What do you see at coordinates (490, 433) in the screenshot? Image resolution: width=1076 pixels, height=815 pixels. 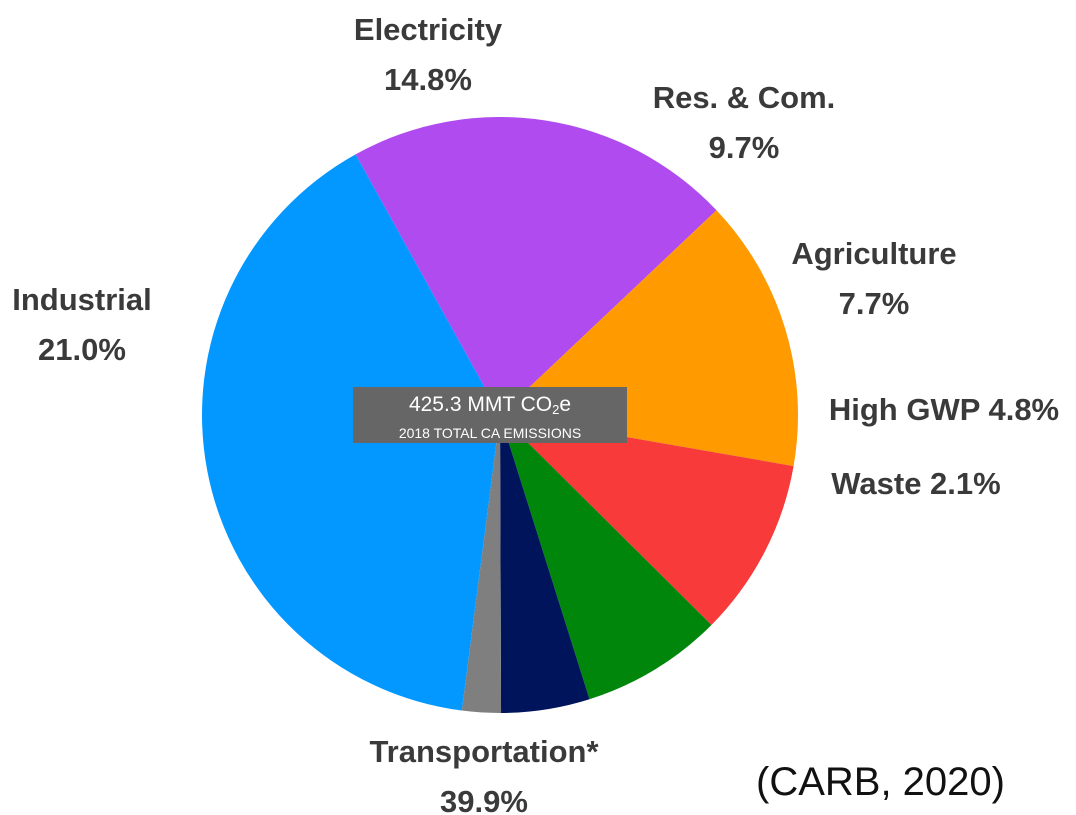 I see `total-emissions-caption: 2018 TOTAL CA EMISSIONS` at bounding box center [490, 433].